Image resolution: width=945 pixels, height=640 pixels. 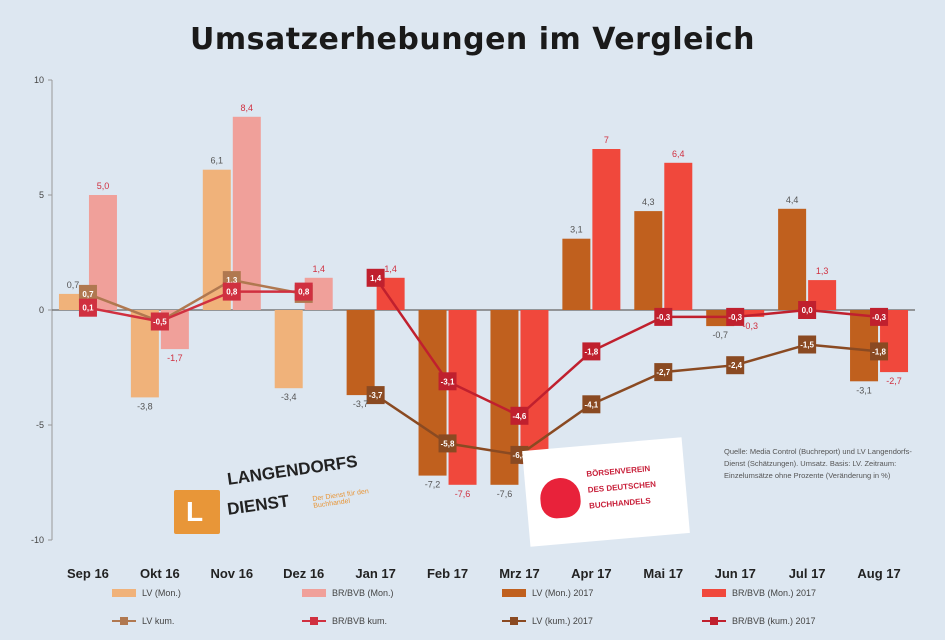 I want to click on line-marker-label-2-7: -4,1, so click(x=591, y=404).